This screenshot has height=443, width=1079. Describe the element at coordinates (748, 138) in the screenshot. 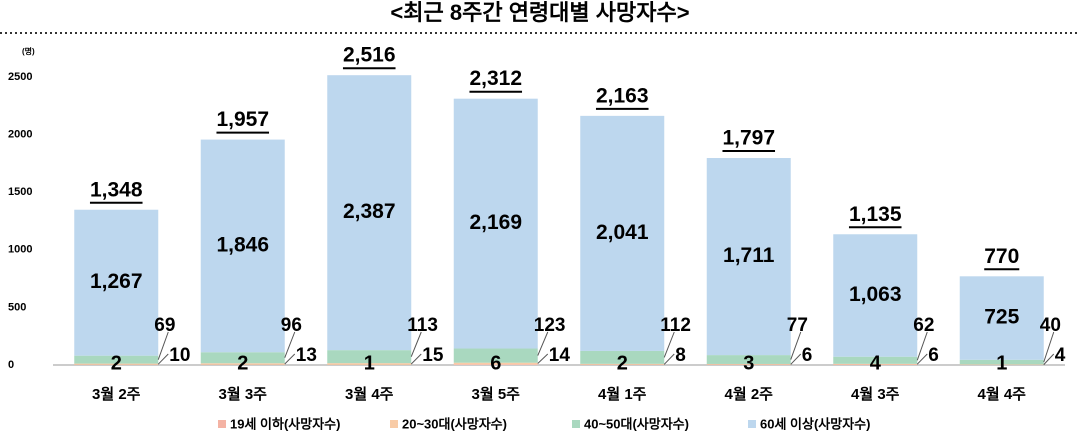

I see `total-label: 1,797` at that location.